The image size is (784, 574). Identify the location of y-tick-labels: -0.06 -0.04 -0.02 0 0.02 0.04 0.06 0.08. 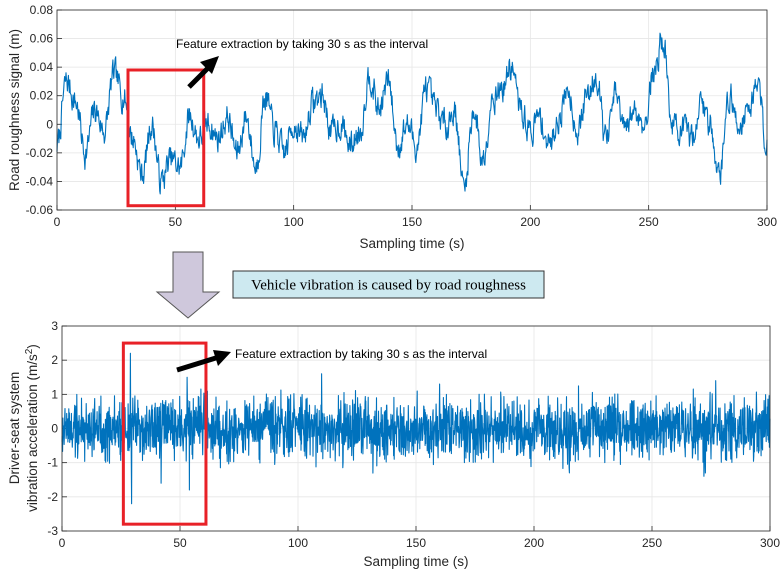
(40, 110).